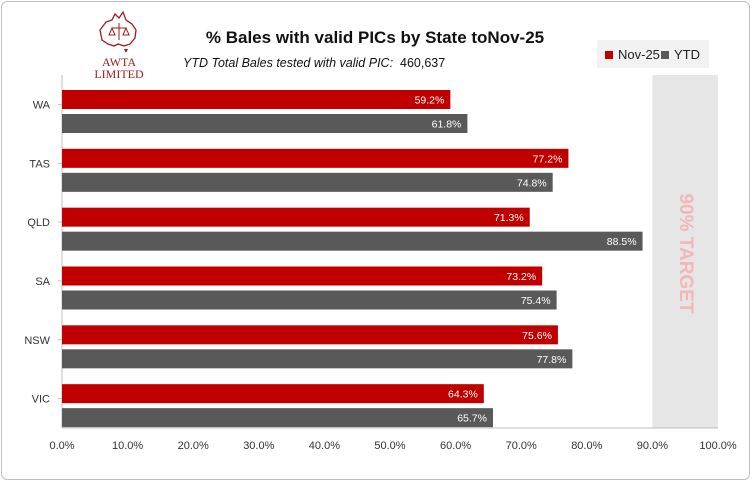 The width and height of the screenshot is (753, 483). Describe the element at coordinates (718, 446) in the screenshot. I see `x-tick-label: 100.0%` at that location.